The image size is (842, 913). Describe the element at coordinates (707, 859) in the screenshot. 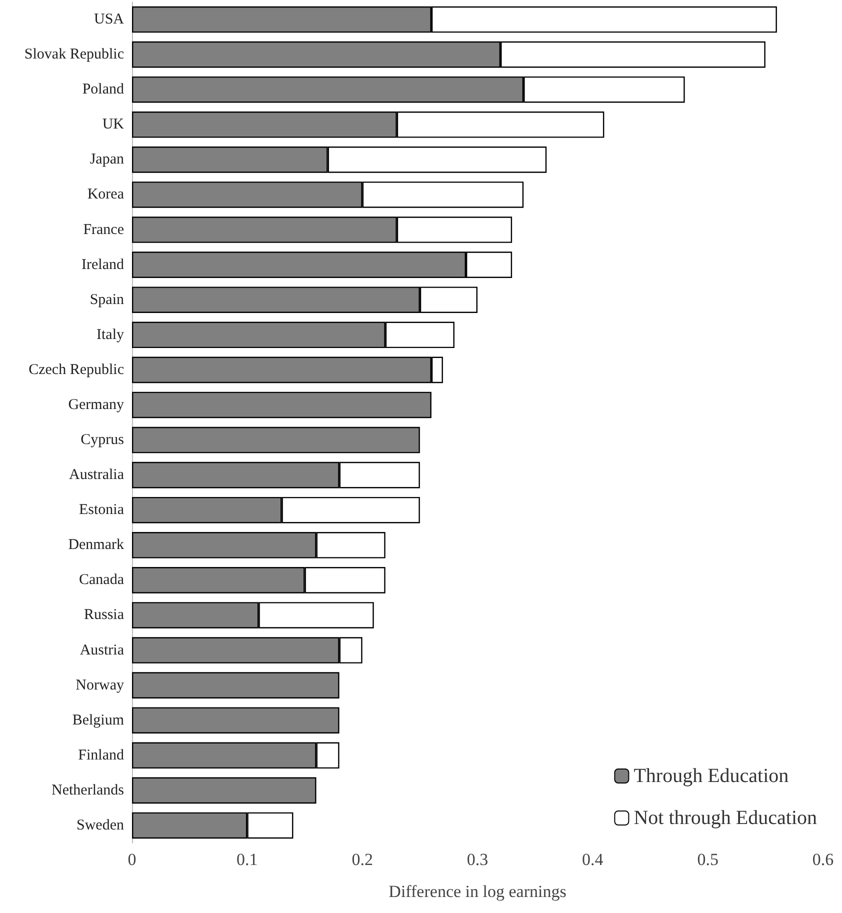

I see `x-tick-label: 0.5` at that location.